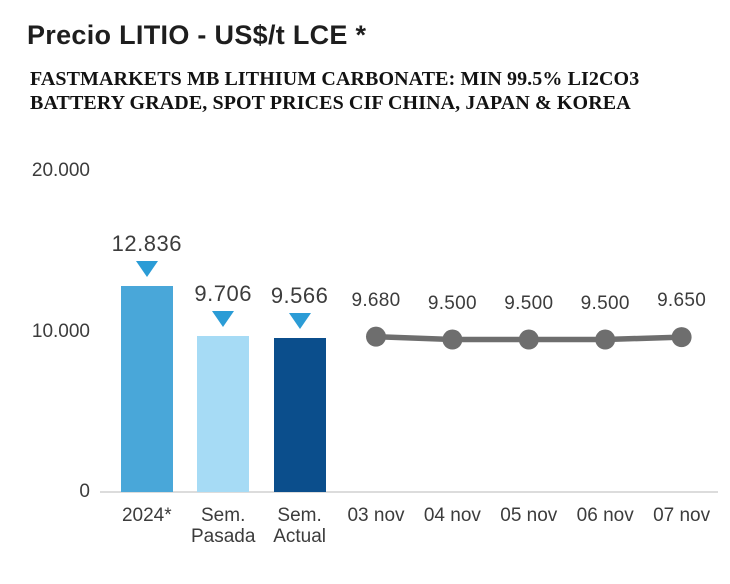  Describe the element at coordinates (299, 415) in the screenshot. I see `bar-sem-actual` at that location.